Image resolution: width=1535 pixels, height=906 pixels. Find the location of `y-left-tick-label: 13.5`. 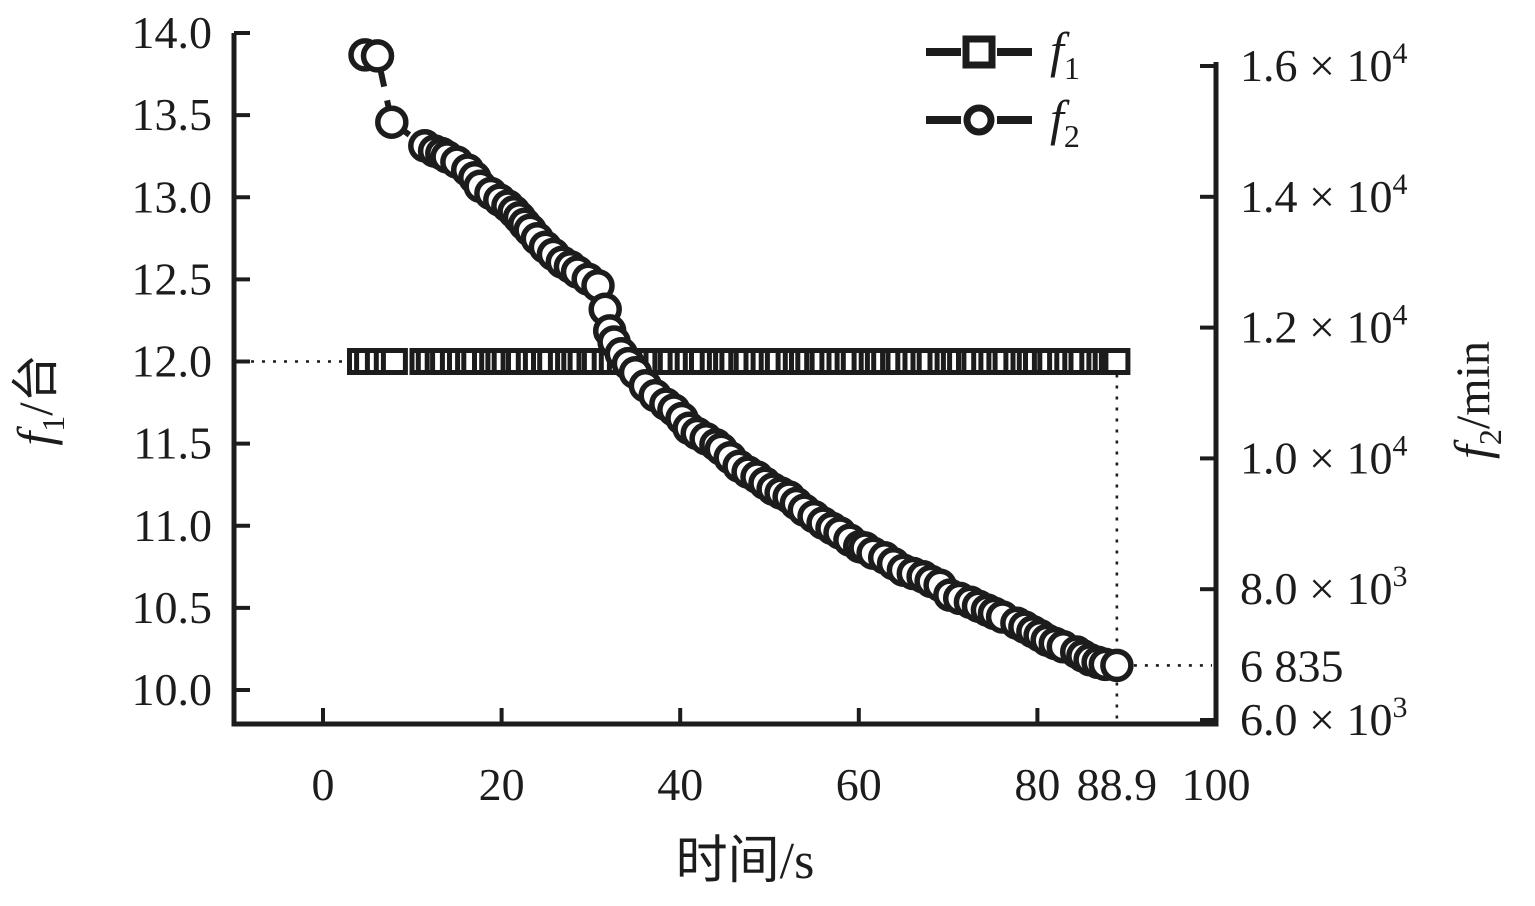

y-left-tick-label: 13.5 is located at coordinates (172, 114).